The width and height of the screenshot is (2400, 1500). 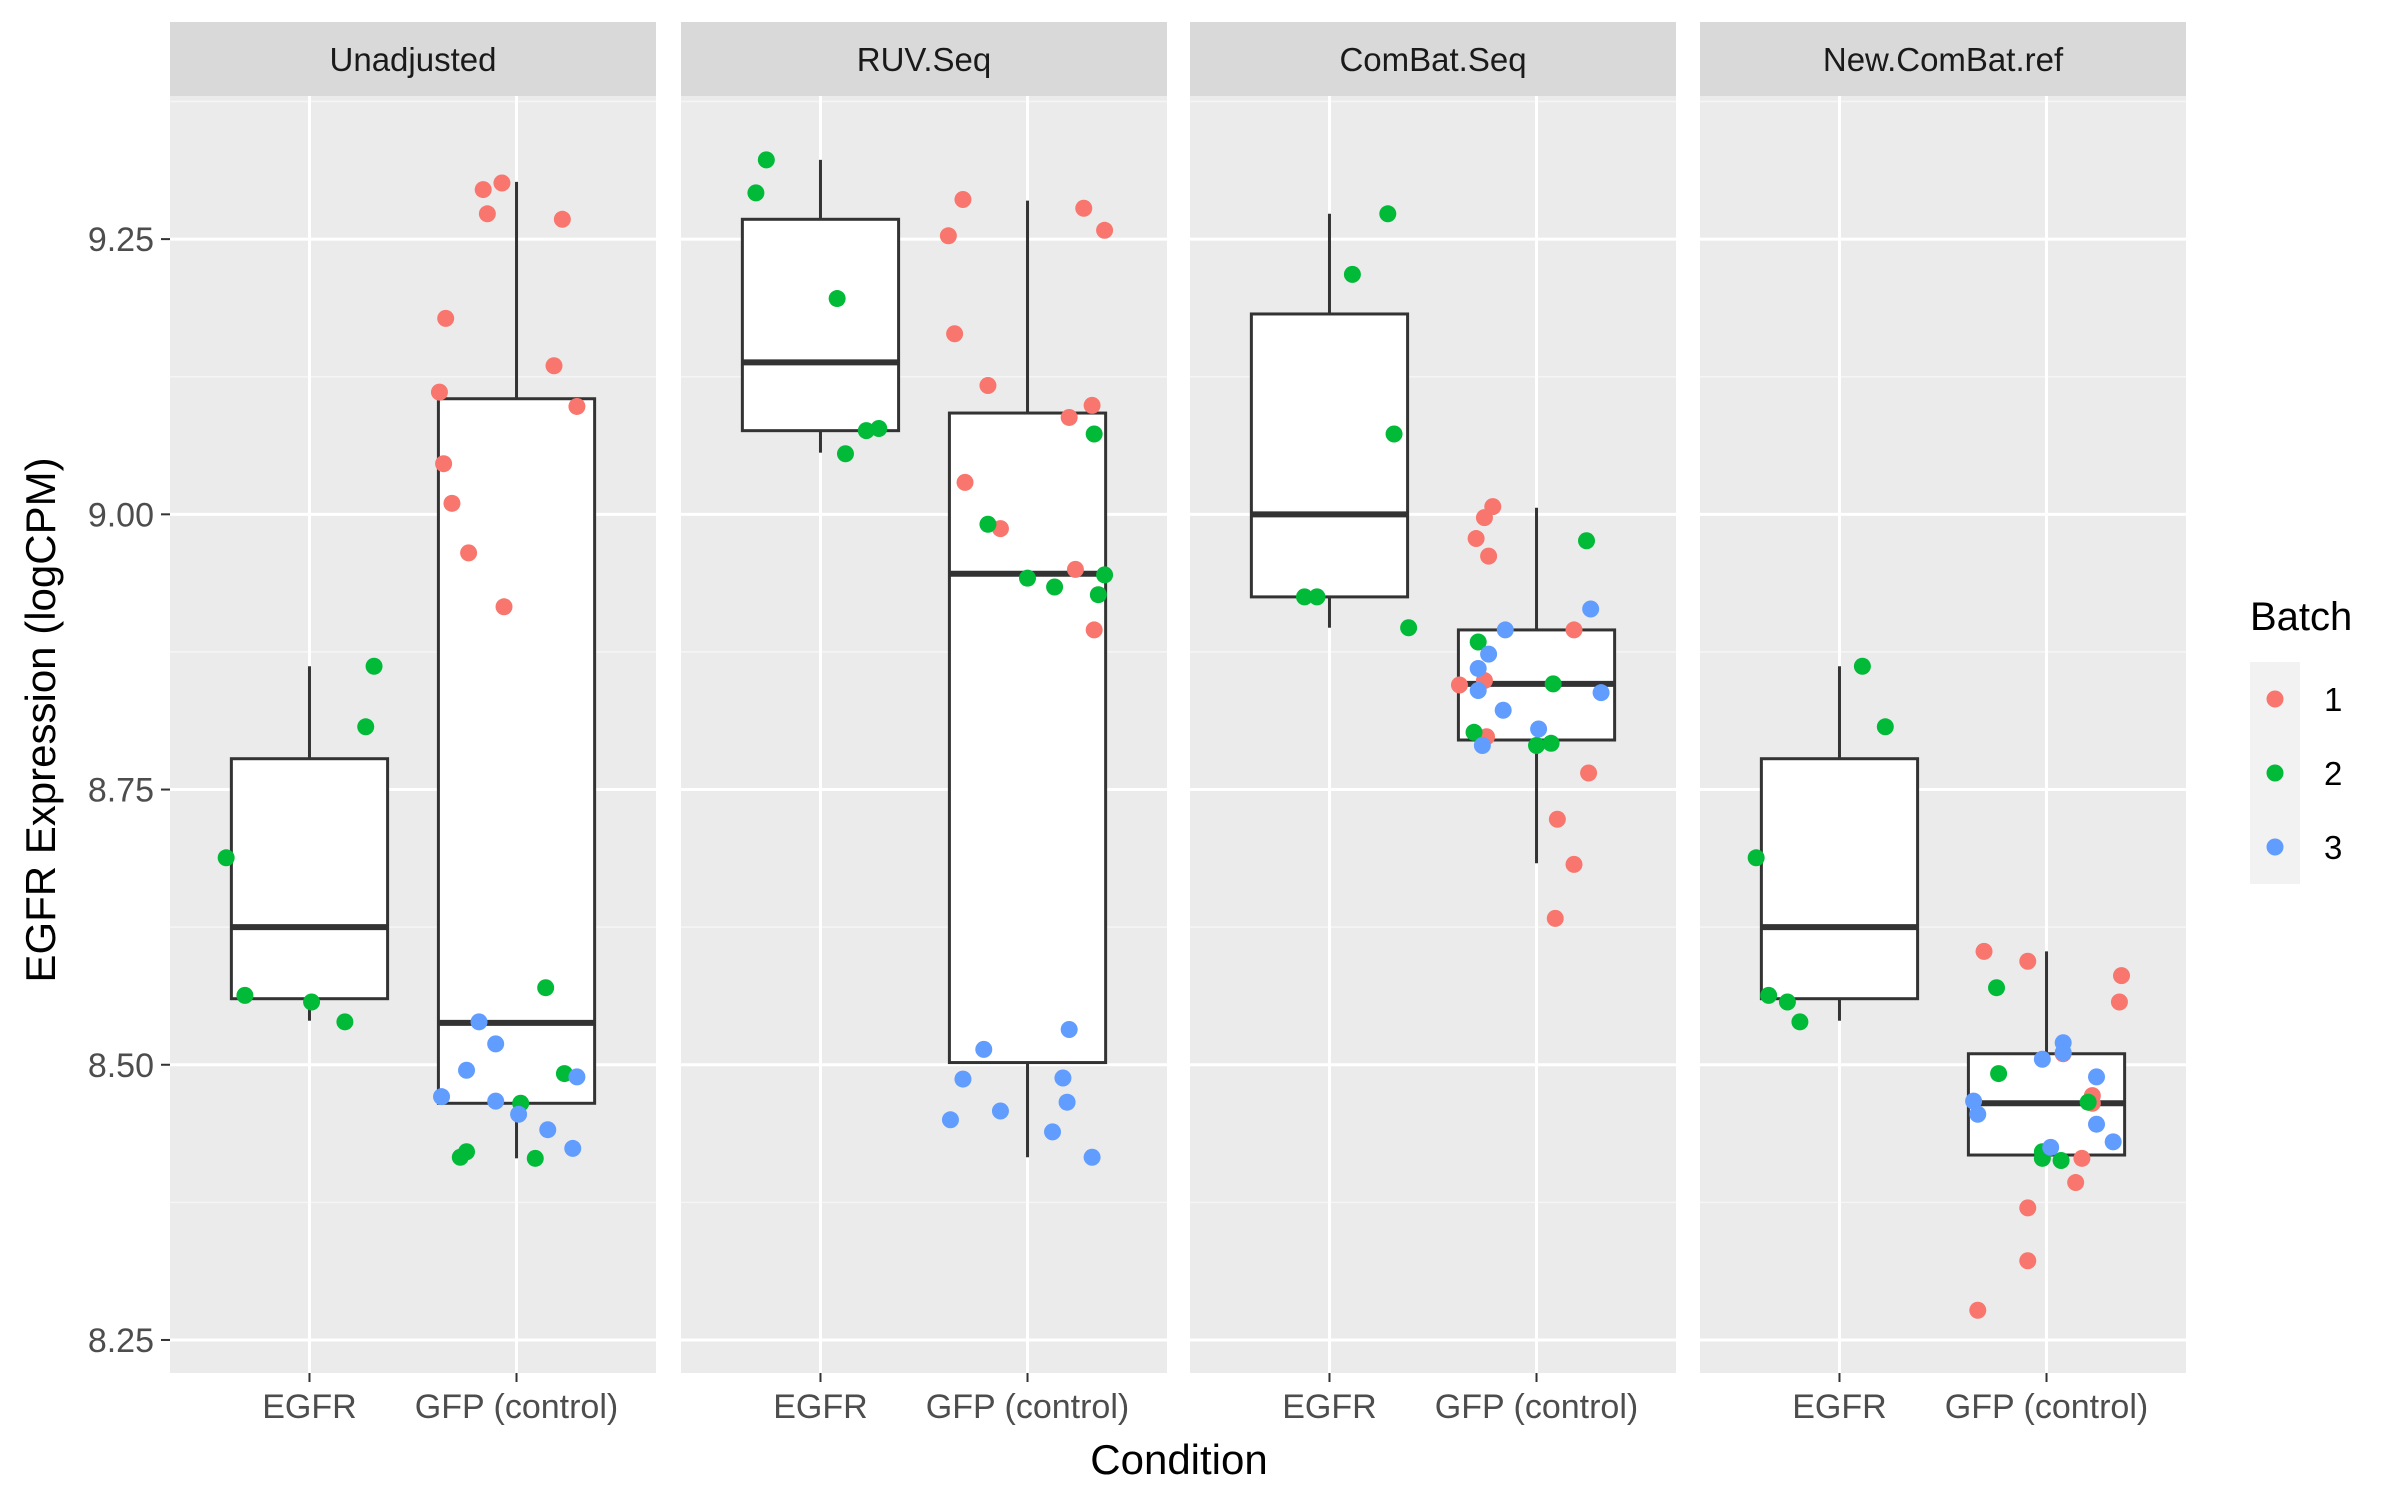 I want to click on y-tick-label: 9.00, so click(x=121, y=515).